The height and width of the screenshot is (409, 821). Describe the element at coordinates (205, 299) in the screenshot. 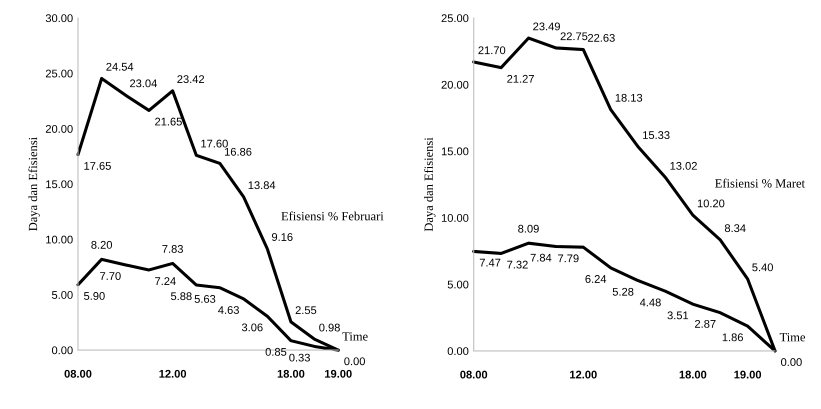

I see `data-label: 5.63` at that location.